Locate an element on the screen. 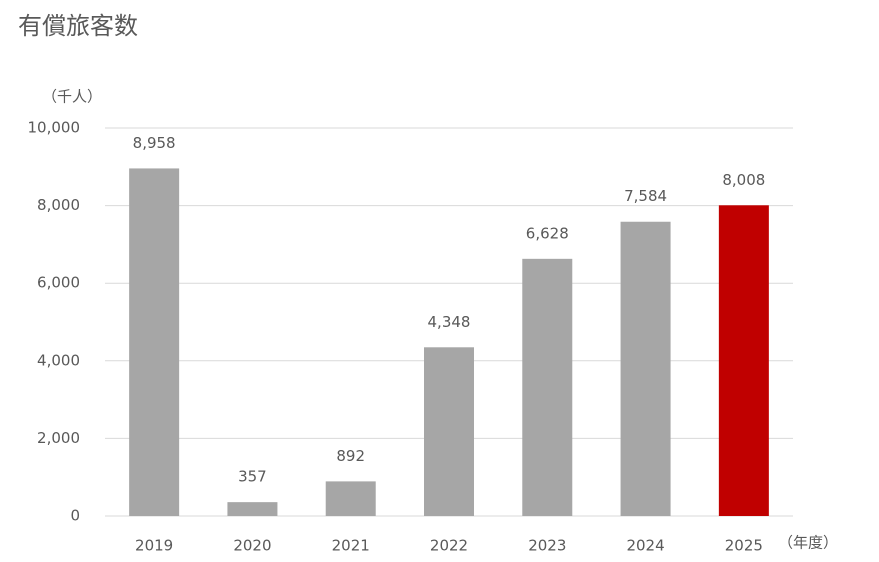 The image size is (879, 562). y-tick-label: 4,000 is located at coordinates (58, 360).